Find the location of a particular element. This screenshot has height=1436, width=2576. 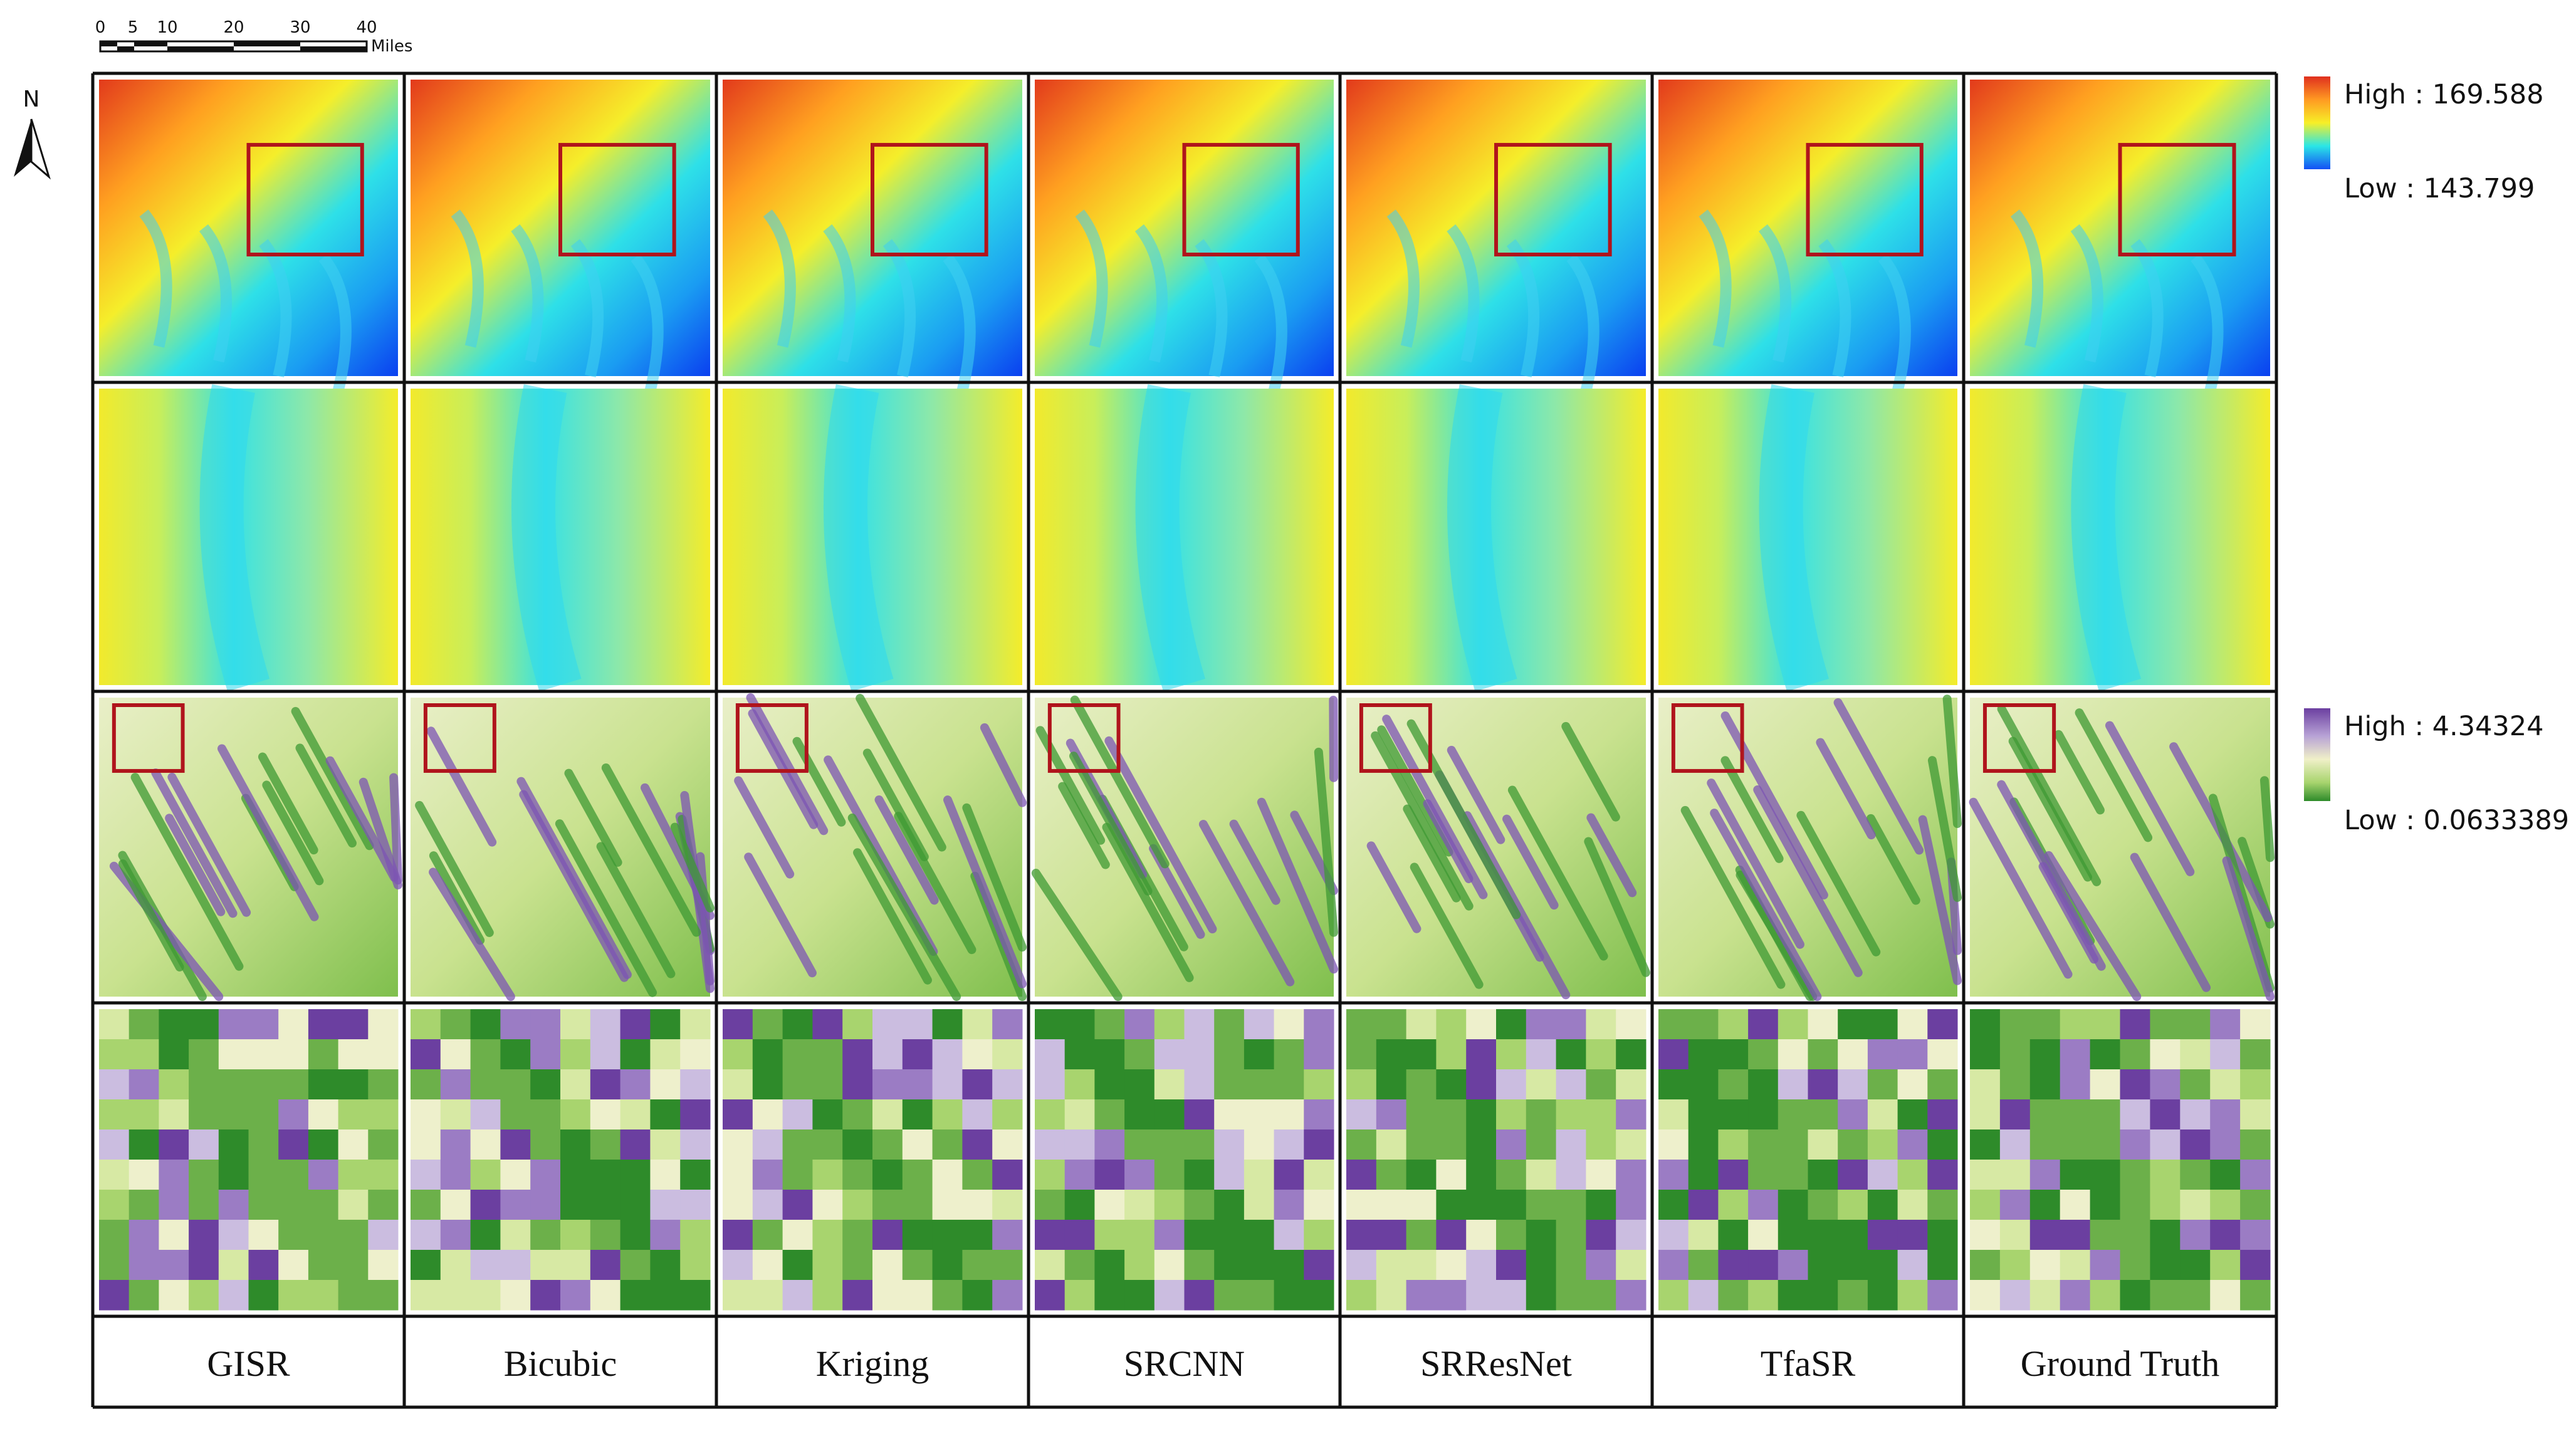

legend-elevation: High : 169.588 Low : 143.799 is located at coordinates (2423, 140).